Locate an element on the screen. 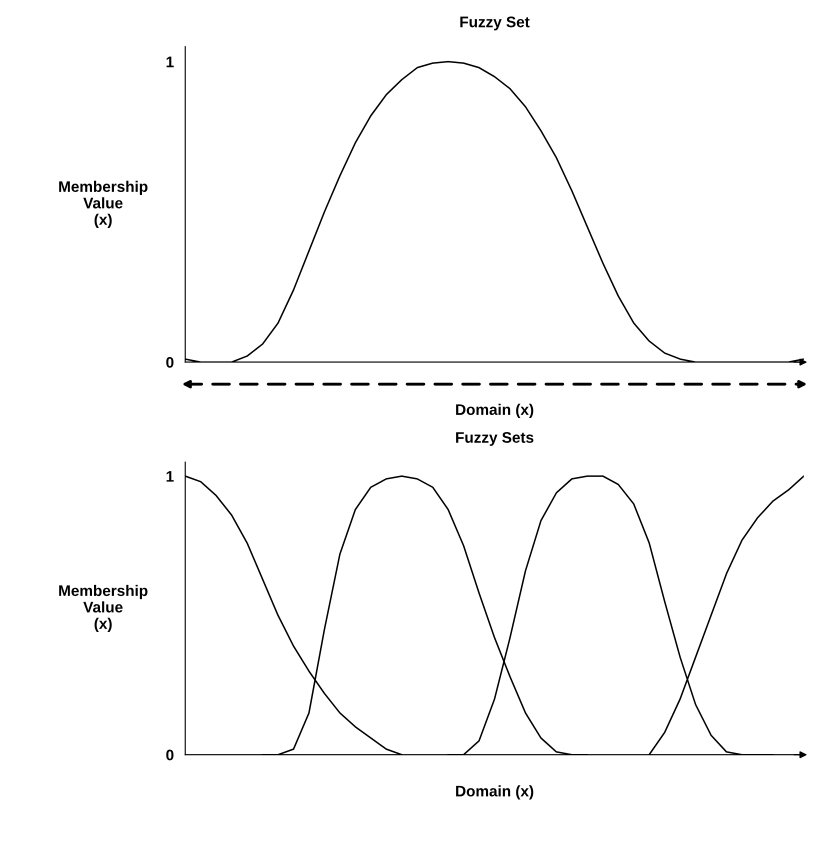  chart-title: Fuzzy Set is located at coordinates (495, 23).